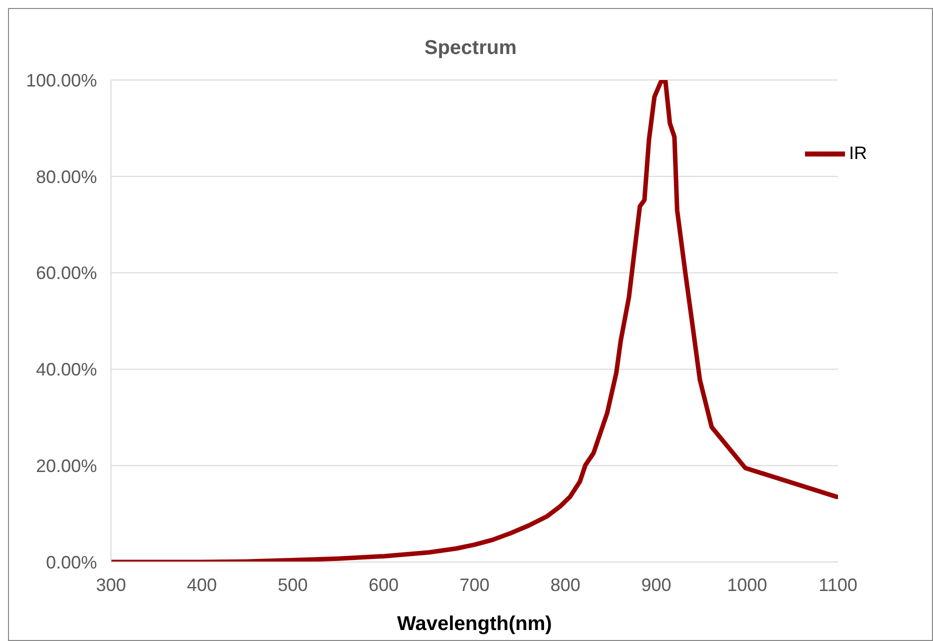  What do you see at coordinates (66, 273) in the screenshot?
I see `y-tick-label: 60.00%` at bounding box center [66, 273].